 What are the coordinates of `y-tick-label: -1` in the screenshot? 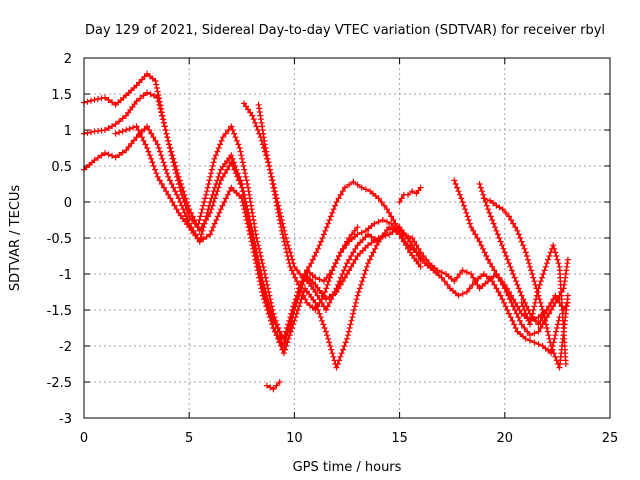 It's located at (65, 275).